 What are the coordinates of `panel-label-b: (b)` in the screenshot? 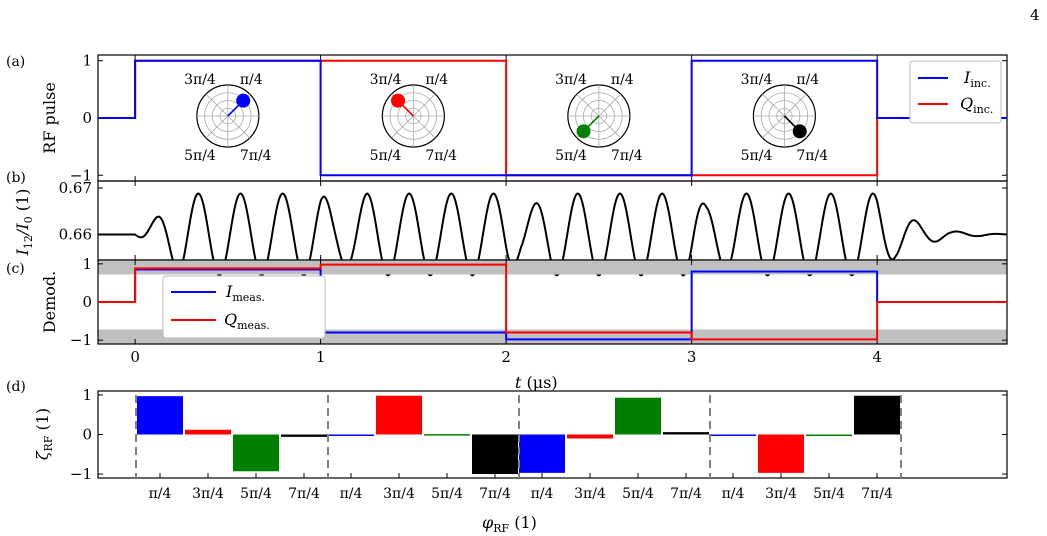 It's located at (16, 178).